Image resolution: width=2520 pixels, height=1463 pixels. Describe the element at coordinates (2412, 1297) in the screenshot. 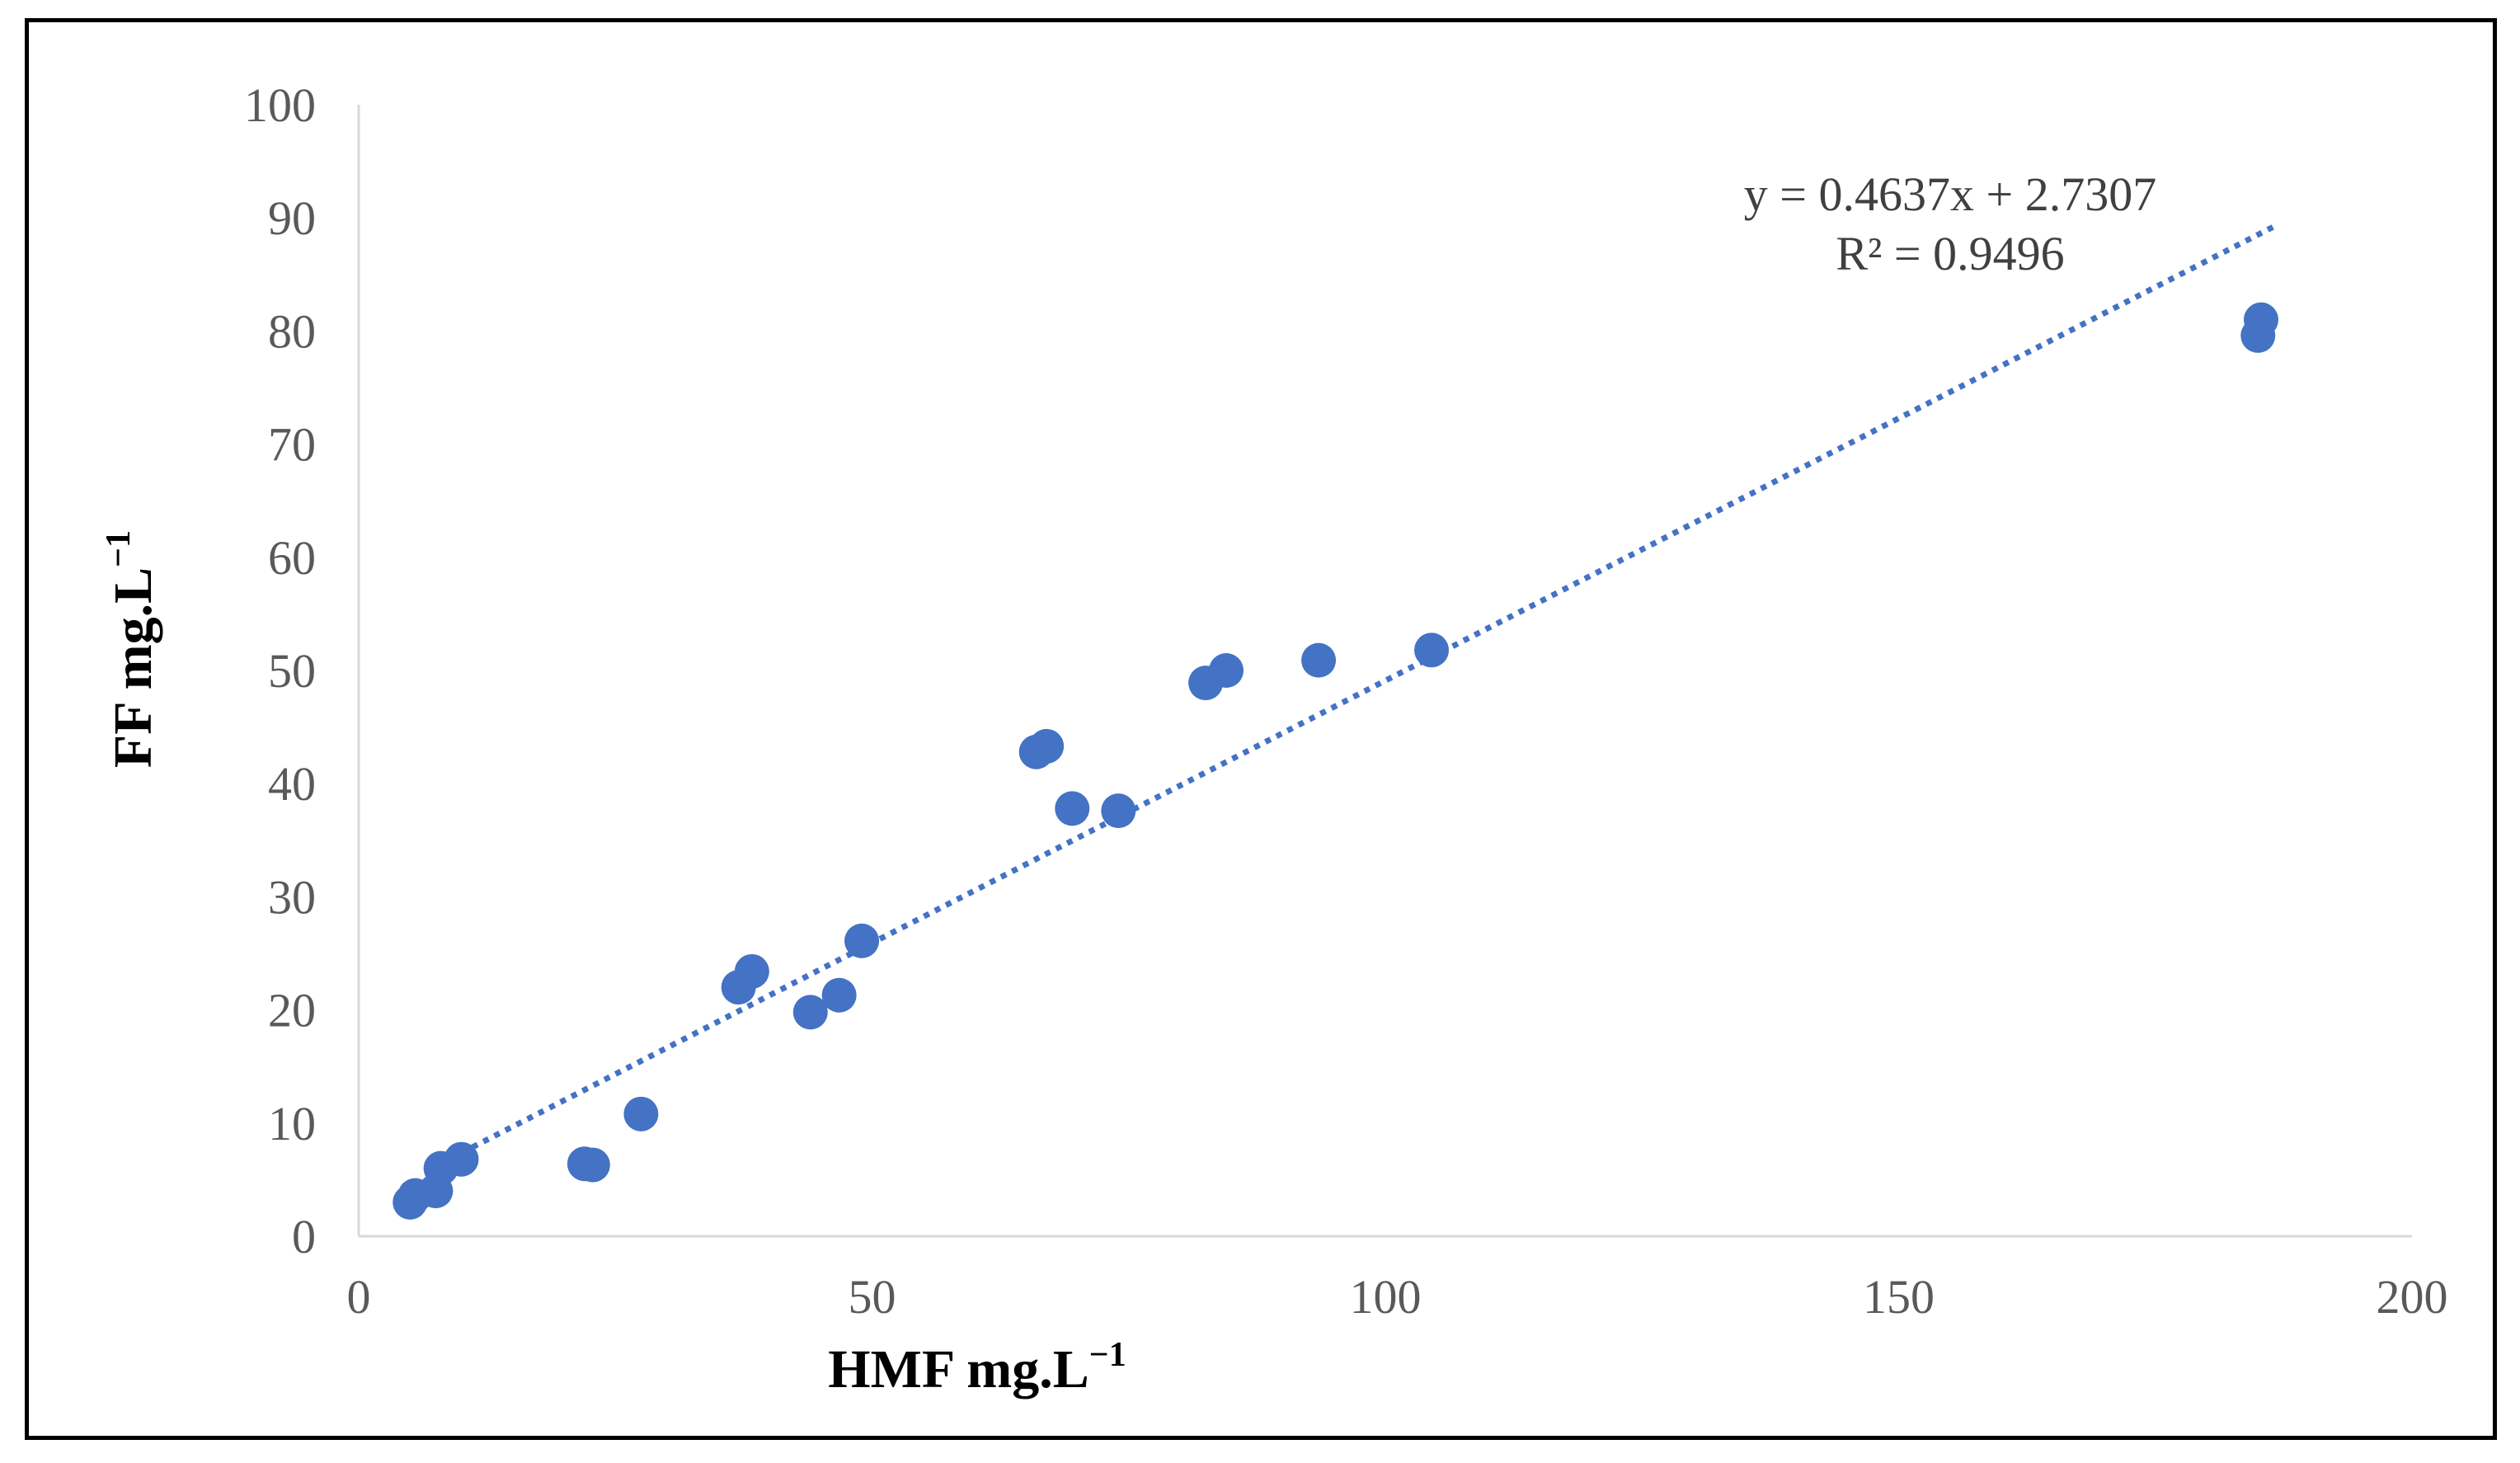

I see `x-tick-label: 200` at that location.